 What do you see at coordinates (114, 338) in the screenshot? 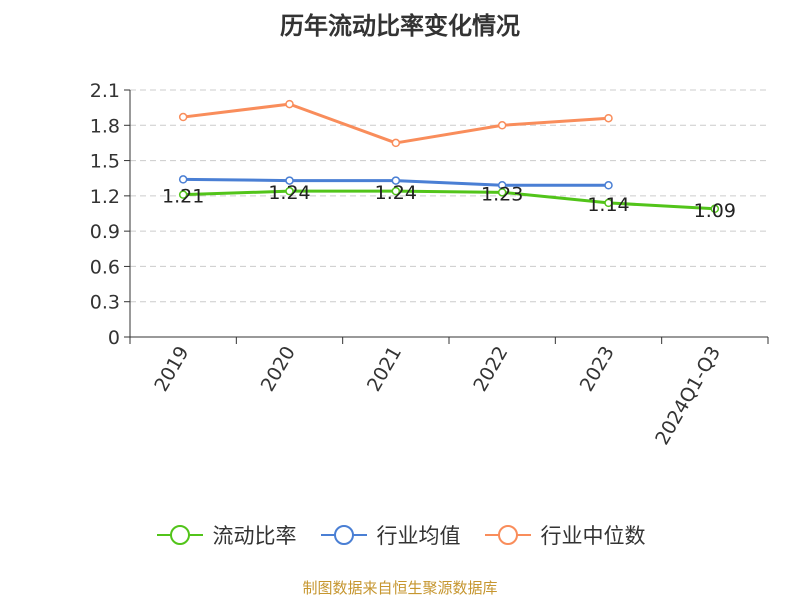
I see `y-tick-label: 0` at bounding box center [114, 338].